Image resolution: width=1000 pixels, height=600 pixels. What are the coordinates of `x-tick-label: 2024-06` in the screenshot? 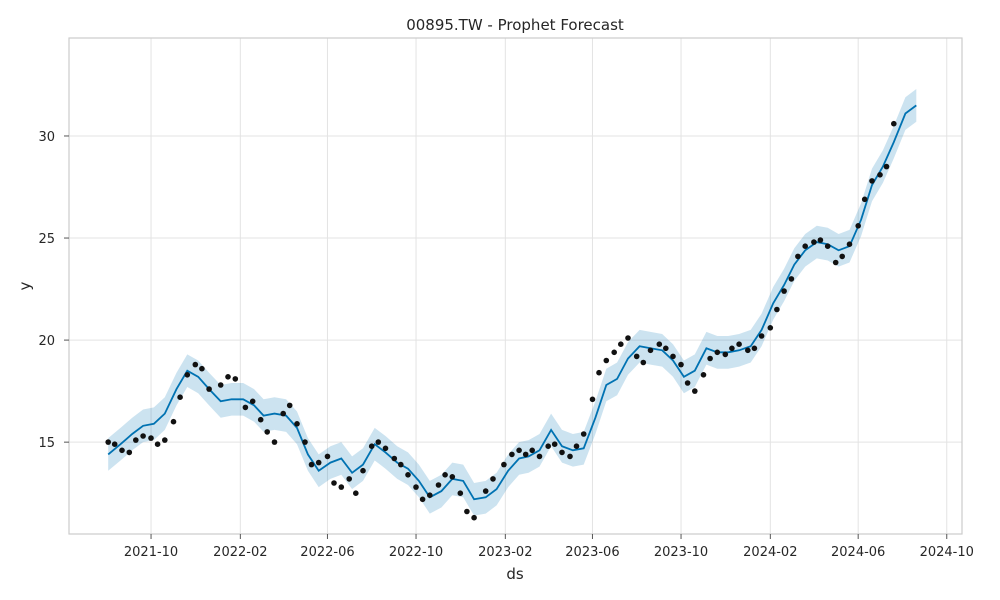 It's located at (858, 552).